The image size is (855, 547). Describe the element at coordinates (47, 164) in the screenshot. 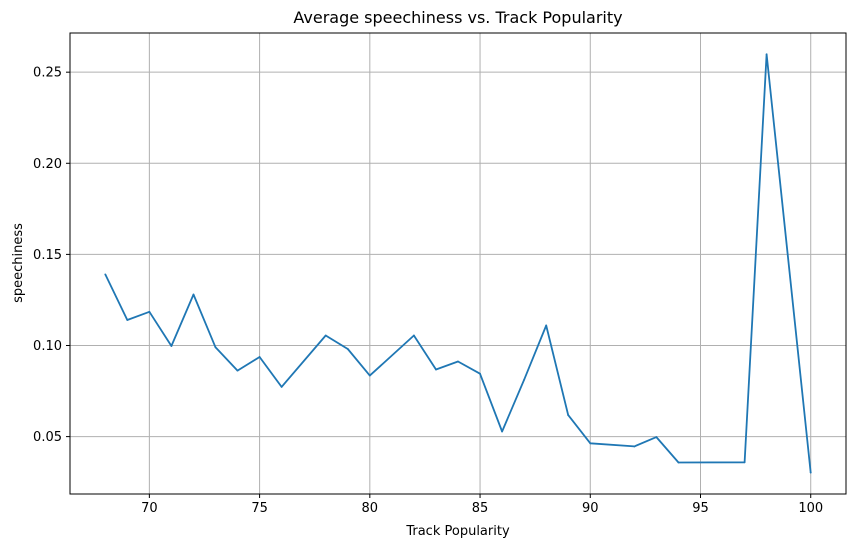

I see `y-tick-label: 0.20` at that location.